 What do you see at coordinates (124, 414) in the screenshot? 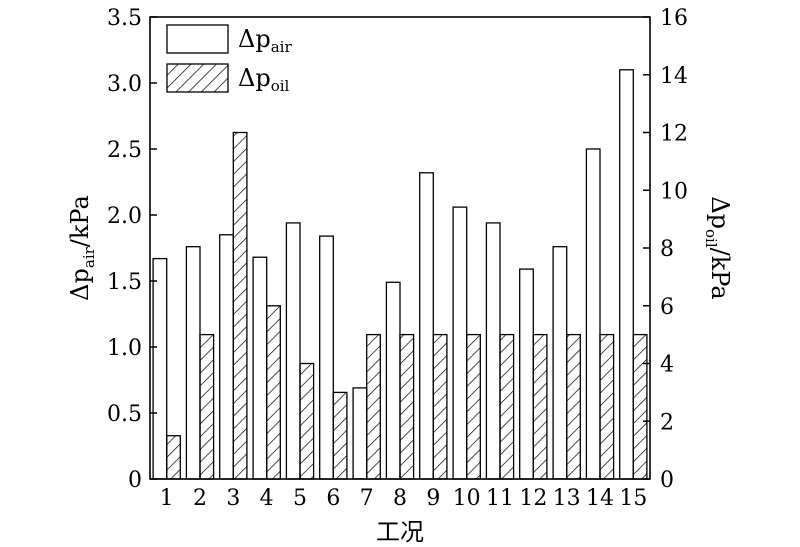
I see `y-left-tick-label: 0.5` at bounding box center [124, 414].